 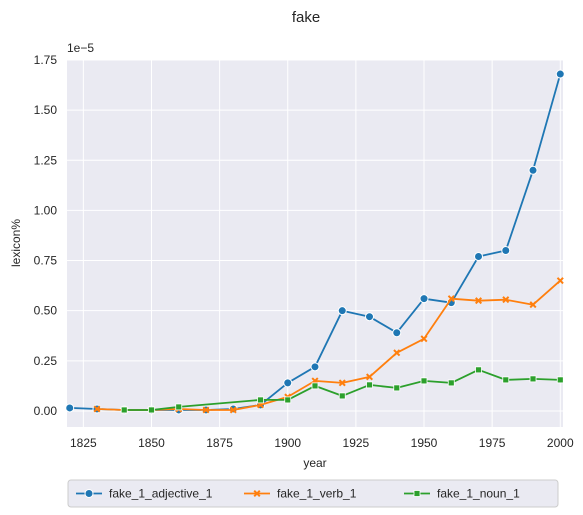 What do you see at coordinates (151, 443) in the screenshot?
I see `x-tick-label: 1850` at bounding box center [151, 443].